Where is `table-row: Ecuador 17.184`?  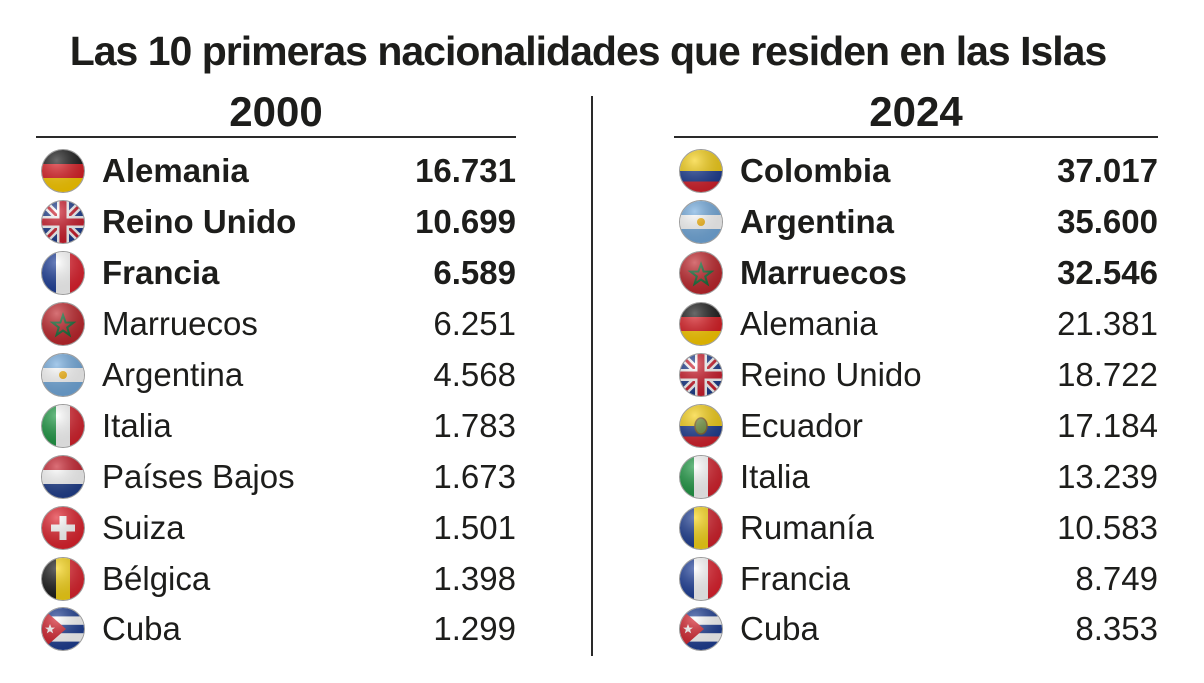
table-row: Ecuador 17.184 is located at coordinates (916, 425).